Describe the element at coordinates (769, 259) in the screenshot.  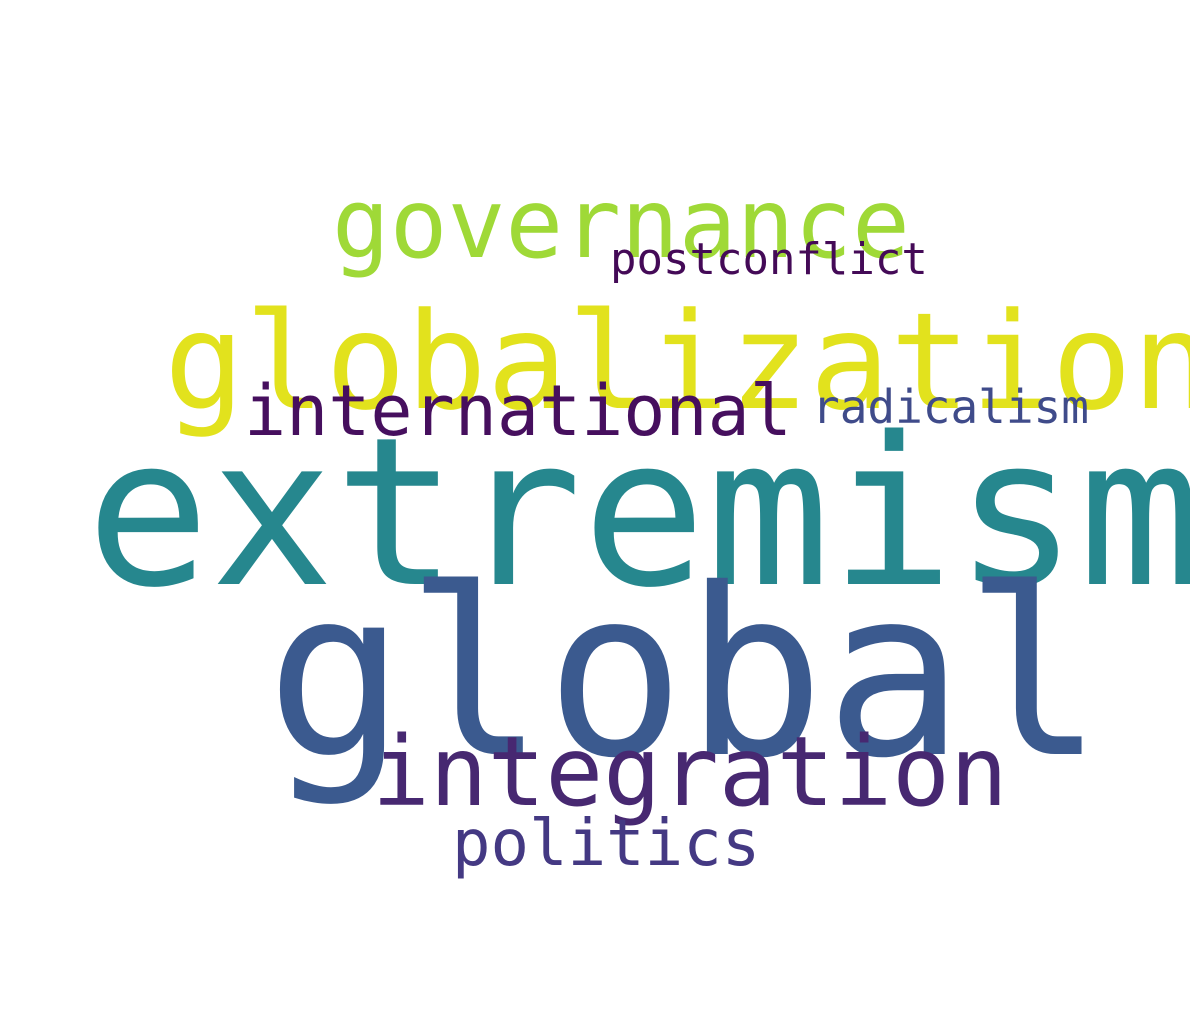
I see `word-postconflict: postconflict` at that location.